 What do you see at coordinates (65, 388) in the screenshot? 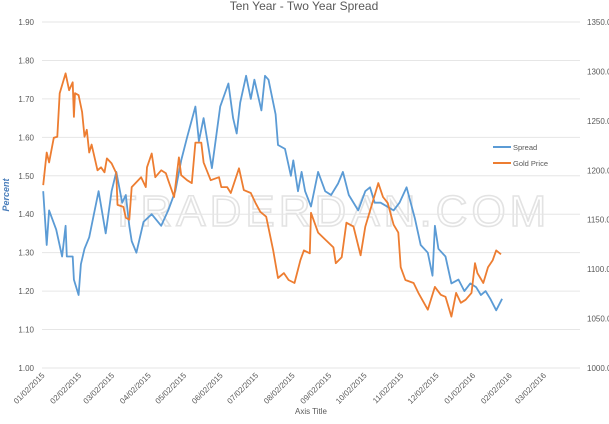
I see `x-tick-label: 02/02/2015` at bounding box center [65, 388].